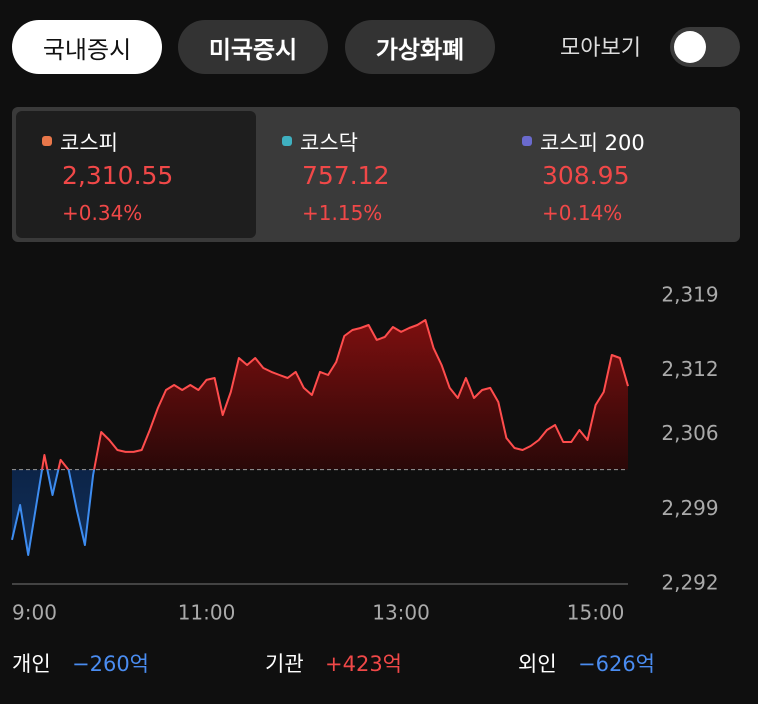 This screenshot has height=704, width=758. I want to click on index-change: +1.15%, so click(342, 213).